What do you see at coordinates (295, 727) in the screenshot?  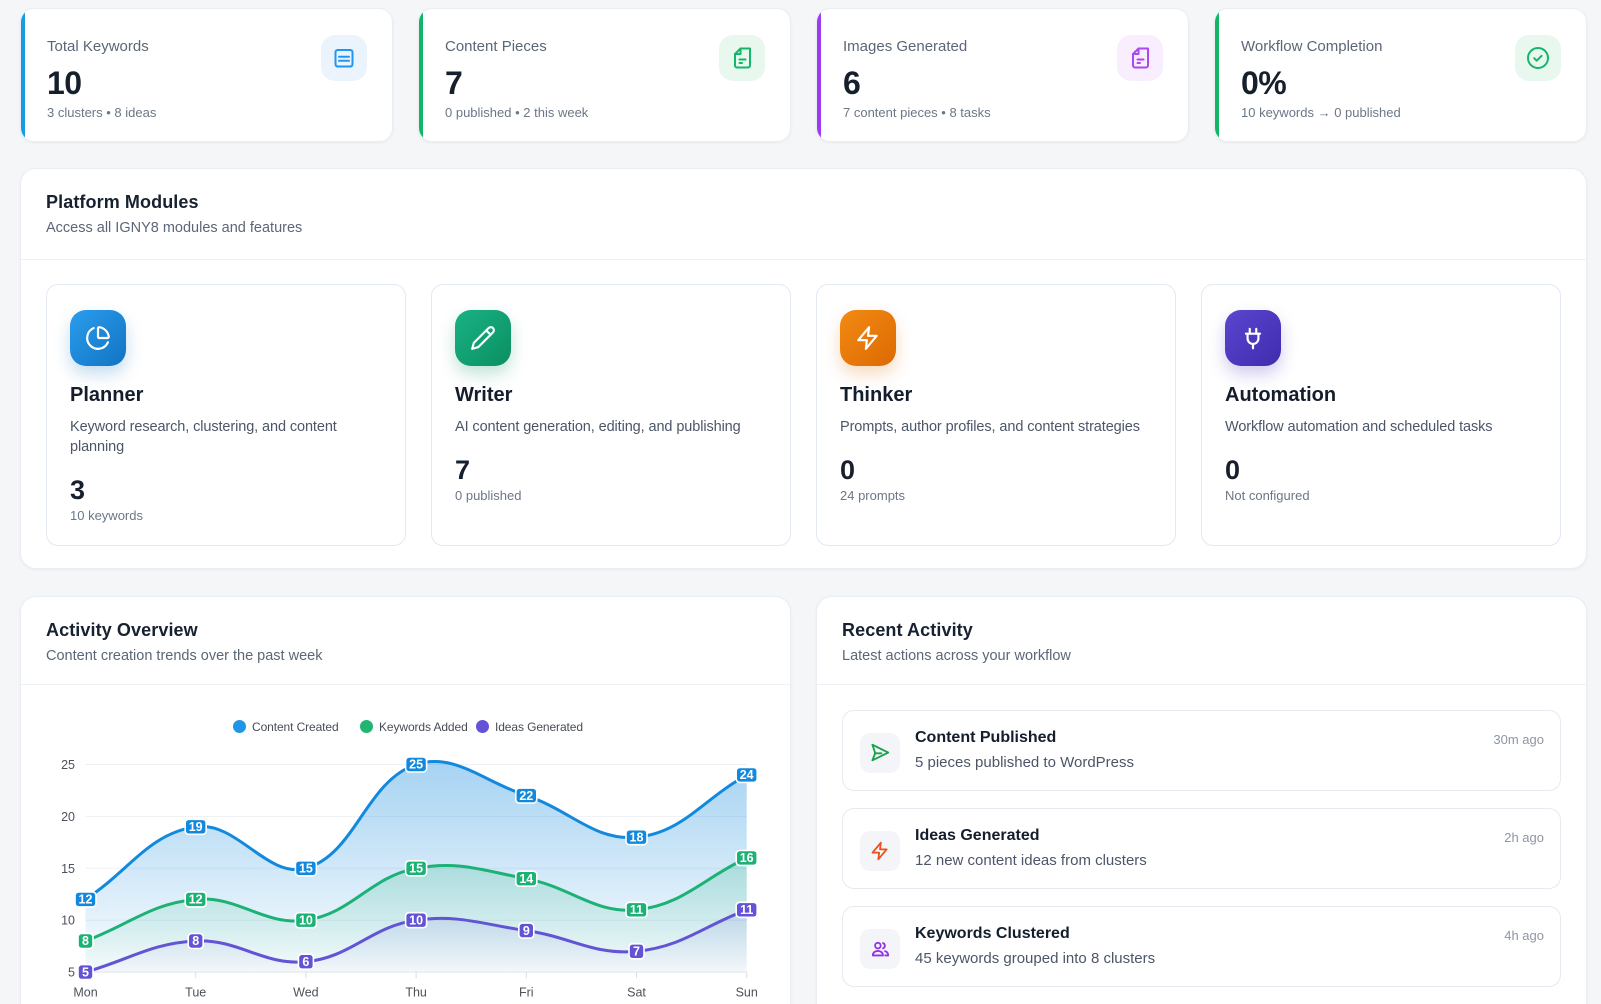 I see `svg-text: Content Created` at bounding box center [295, 727].